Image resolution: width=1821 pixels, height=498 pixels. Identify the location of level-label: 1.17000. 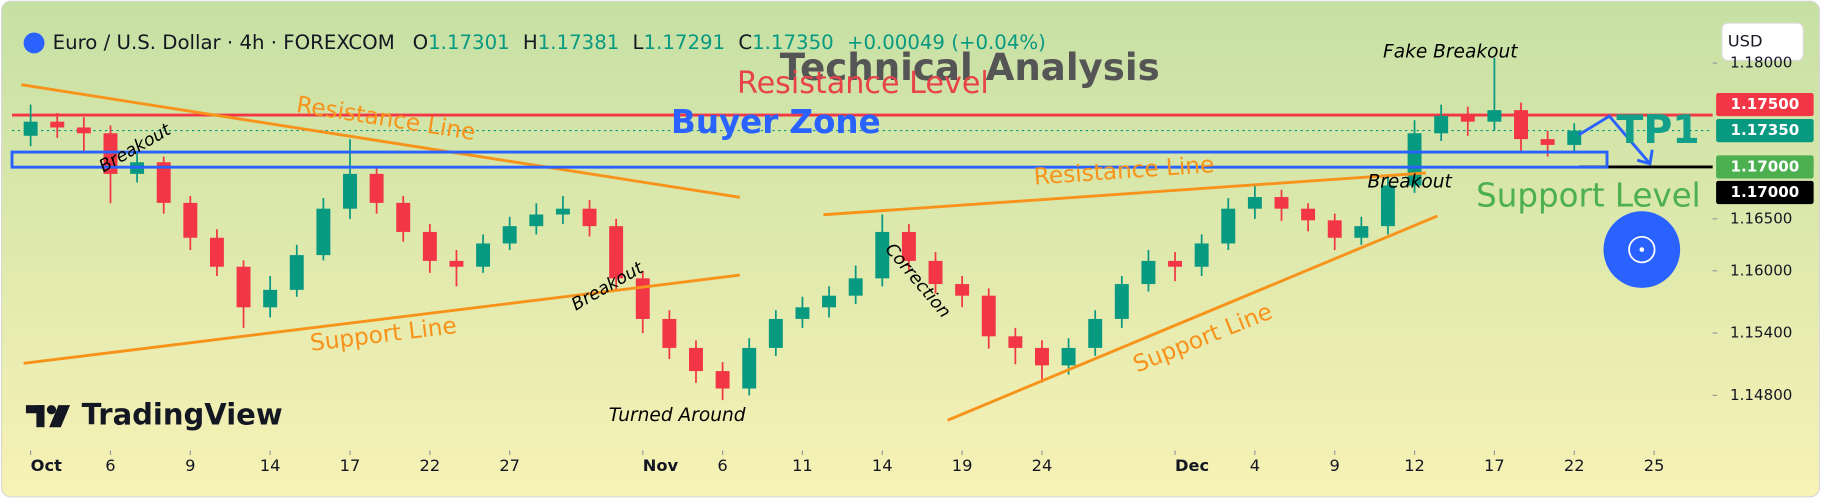
(1765, 166).